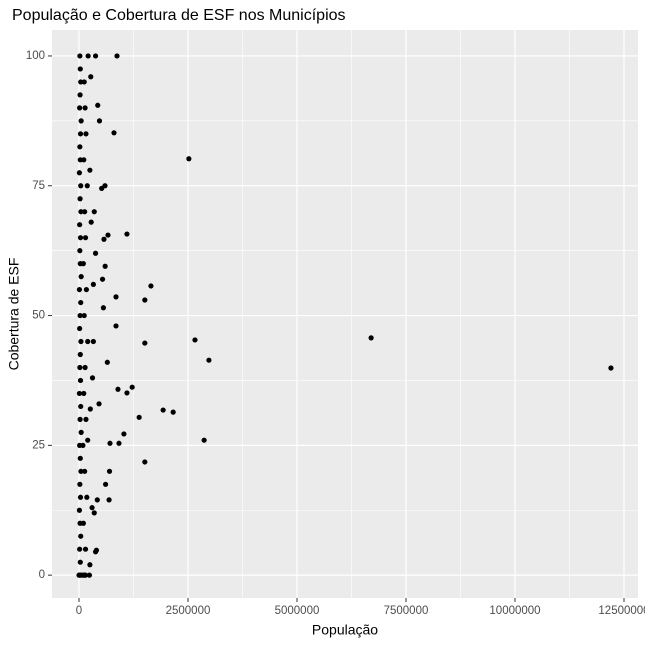  What do you see at coordinates (38, 445) in the screenshot?
I see `y-tick-label: 25` at bounding box center [38, 445].